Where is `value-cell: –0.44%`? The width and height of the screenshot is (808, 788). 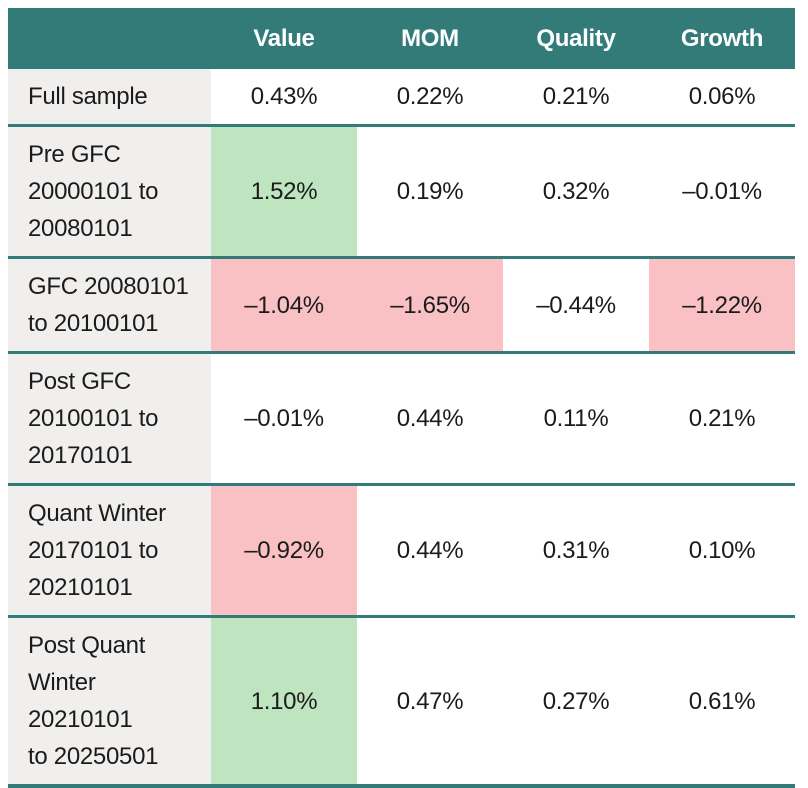 value-cell: –0.44% is located at coordinates (576, 305).